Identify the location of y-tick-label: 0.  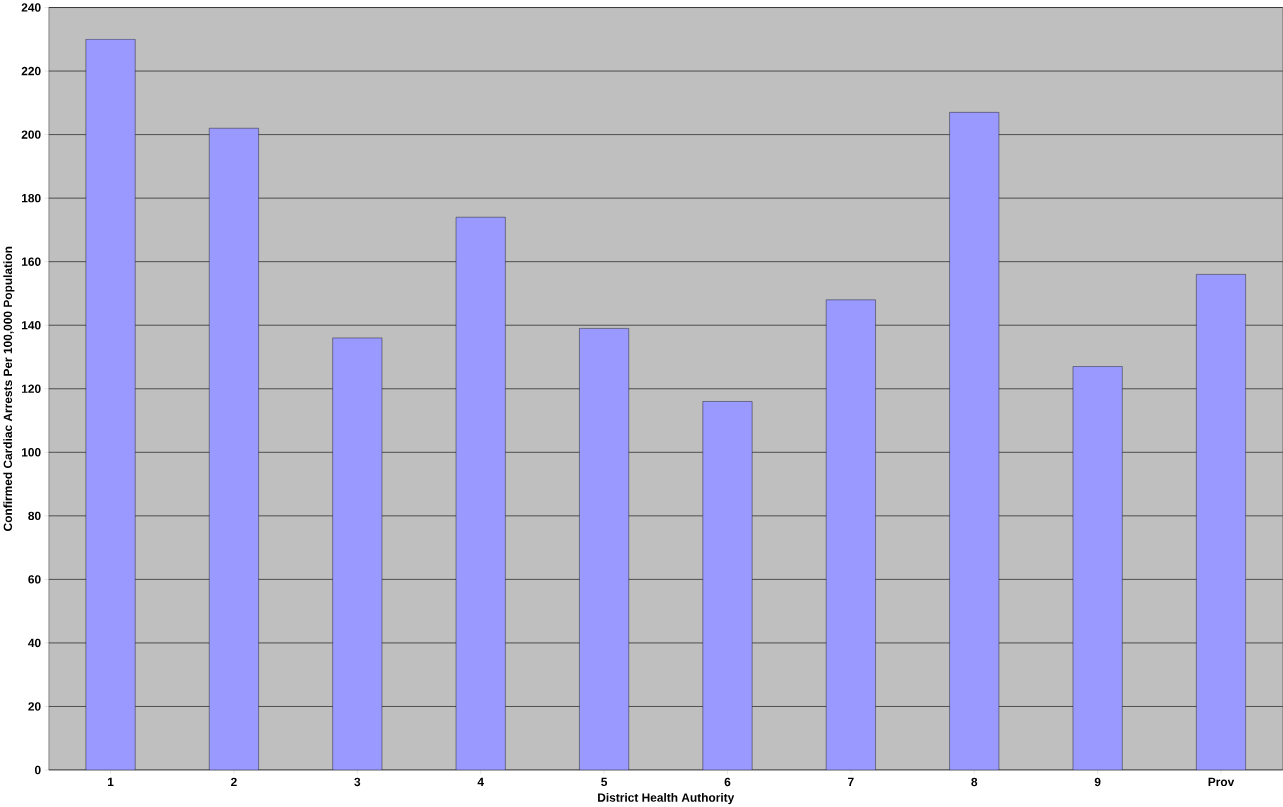
(37, 769).